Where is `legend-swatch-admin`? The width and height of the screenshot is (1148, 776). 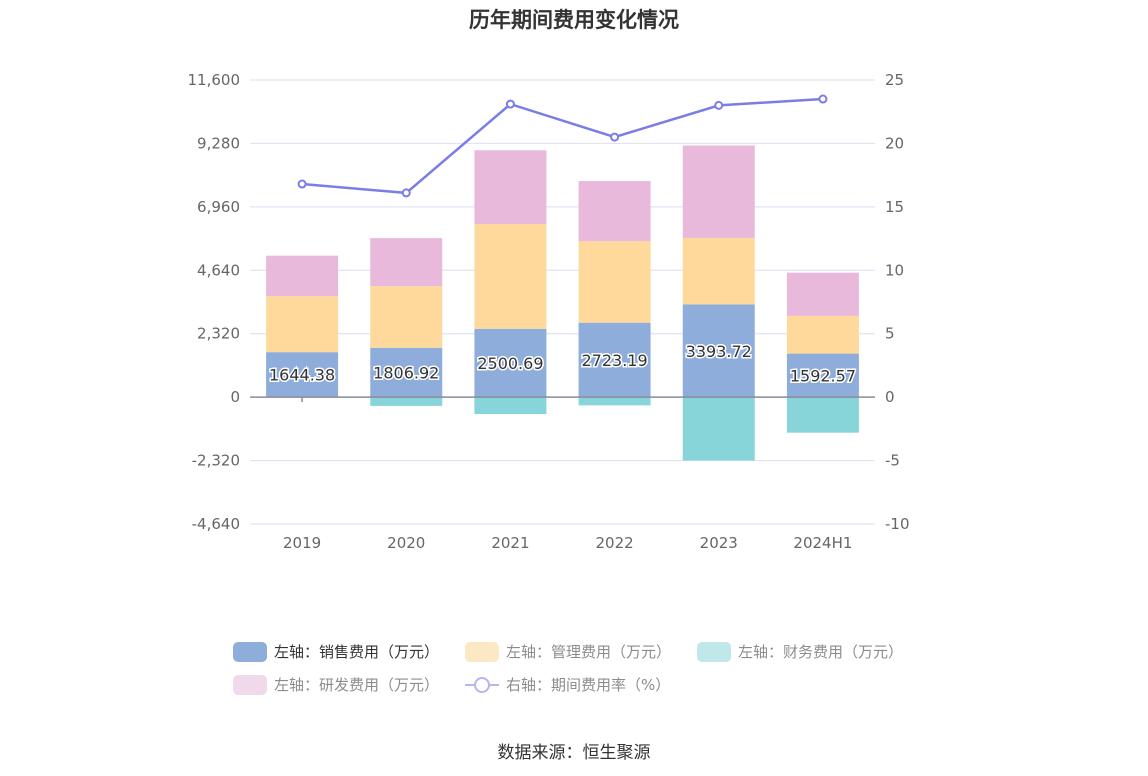 legend-swatch-admin is located at coordinates (482, 651).